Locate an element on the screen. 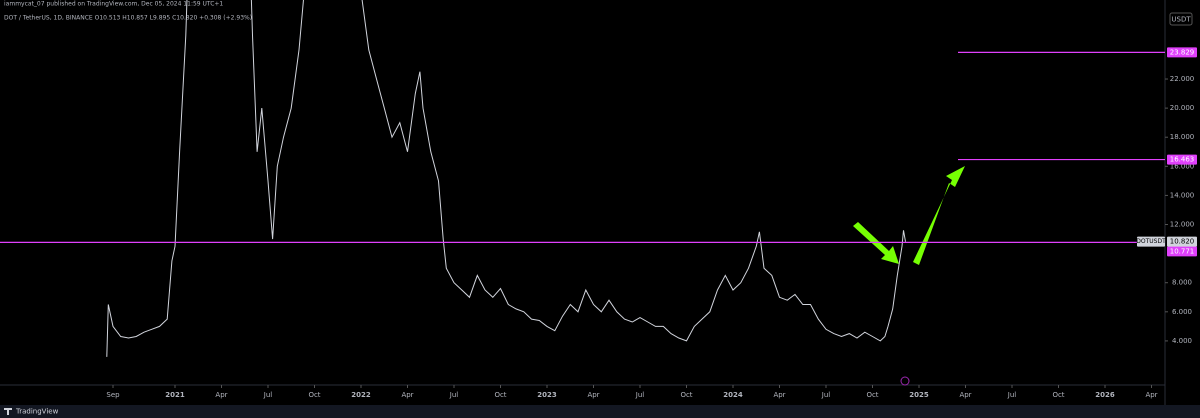  footer is located at coordinates (600, 411).